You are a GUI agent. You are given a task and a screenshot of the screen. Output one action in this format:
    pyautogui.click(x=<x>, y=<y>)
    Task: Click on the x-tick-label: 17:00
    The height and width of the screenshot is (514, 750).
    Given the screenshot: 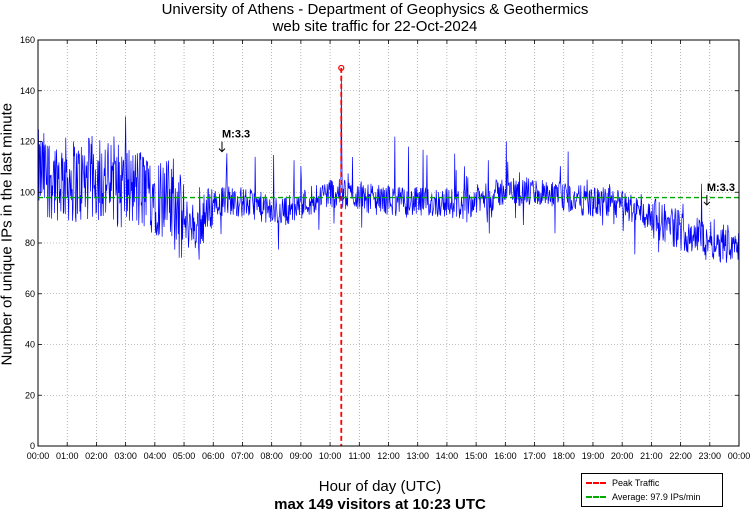 What is the action you would take?
    pyautogui.click(x=534, y=456)
    